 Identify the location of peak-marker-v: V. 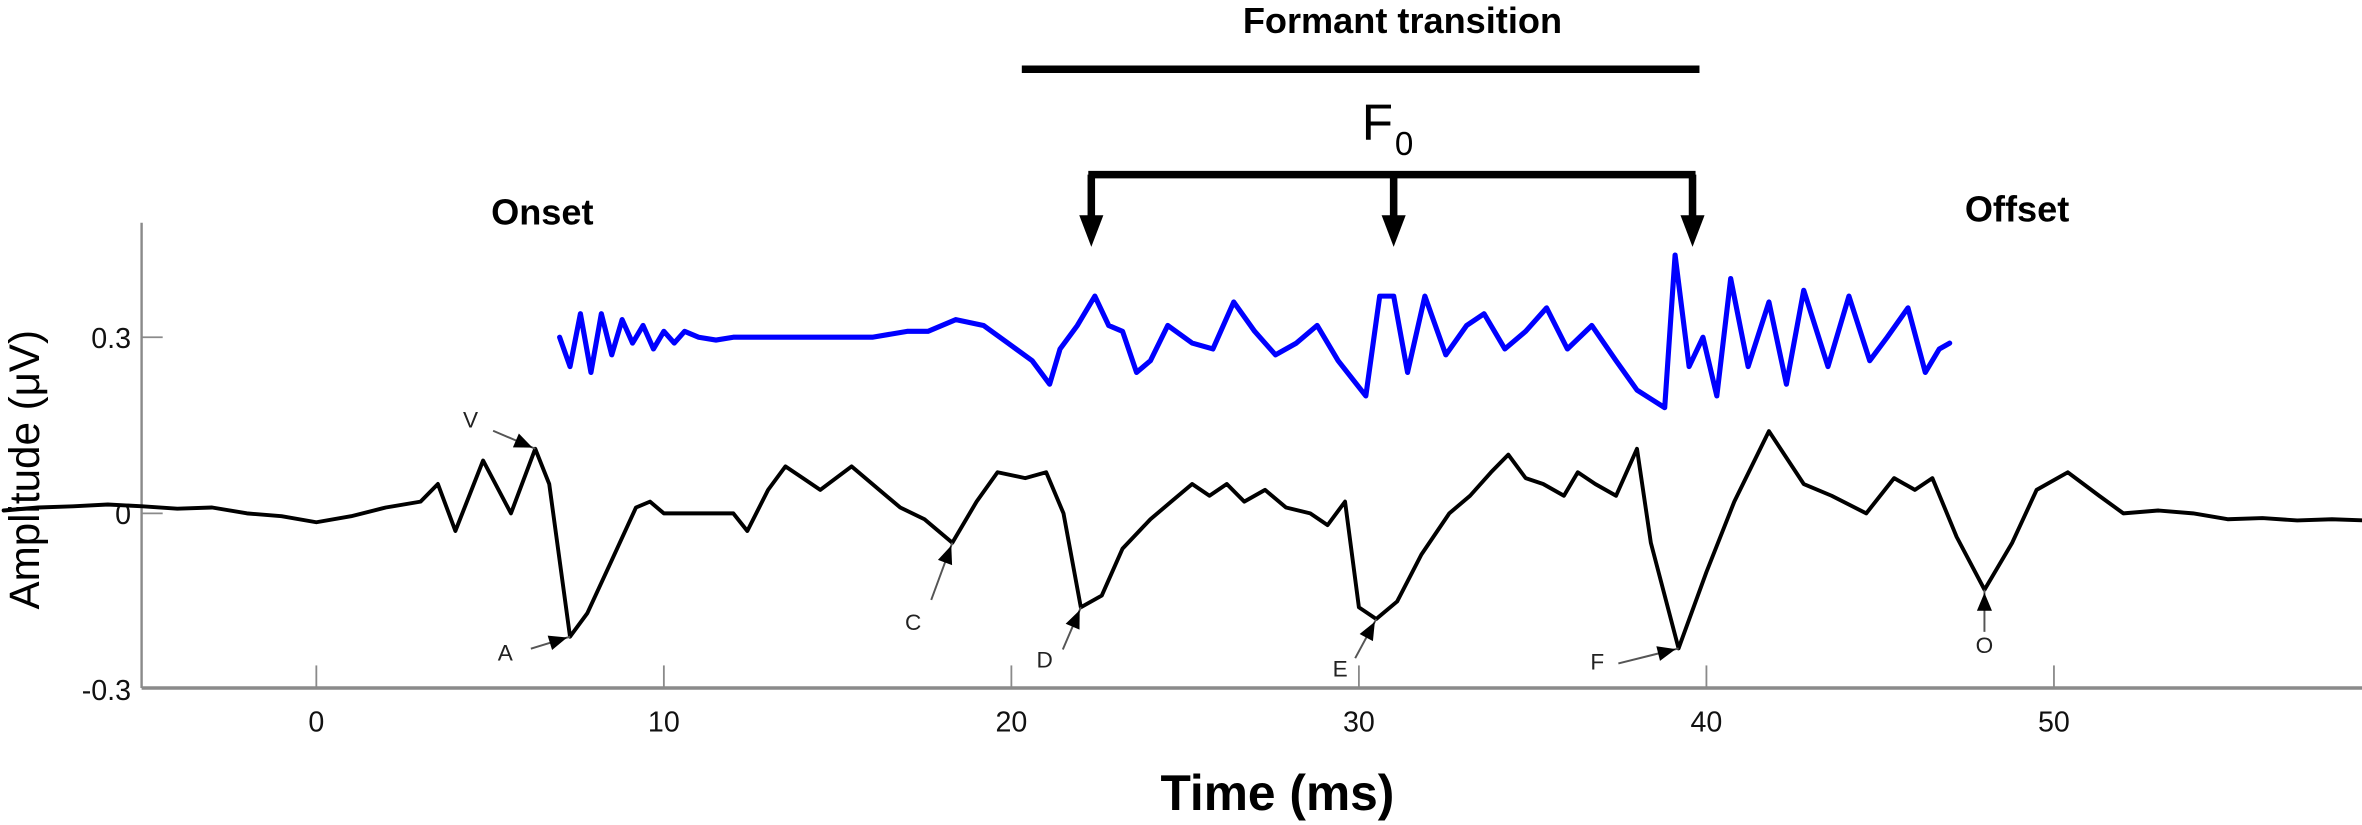
(499, 429).